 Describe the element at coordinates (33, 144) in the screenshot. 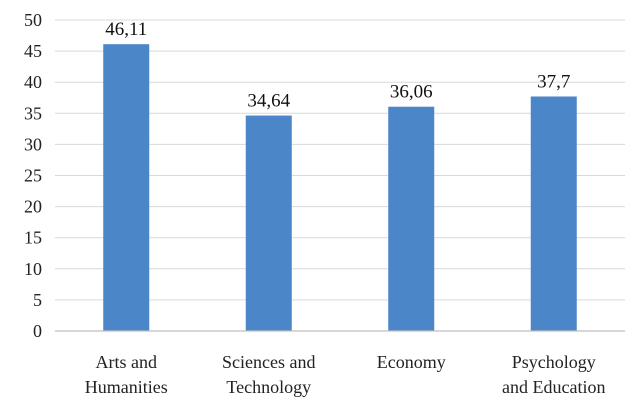

I see `y-tick-label: 30` at that location.